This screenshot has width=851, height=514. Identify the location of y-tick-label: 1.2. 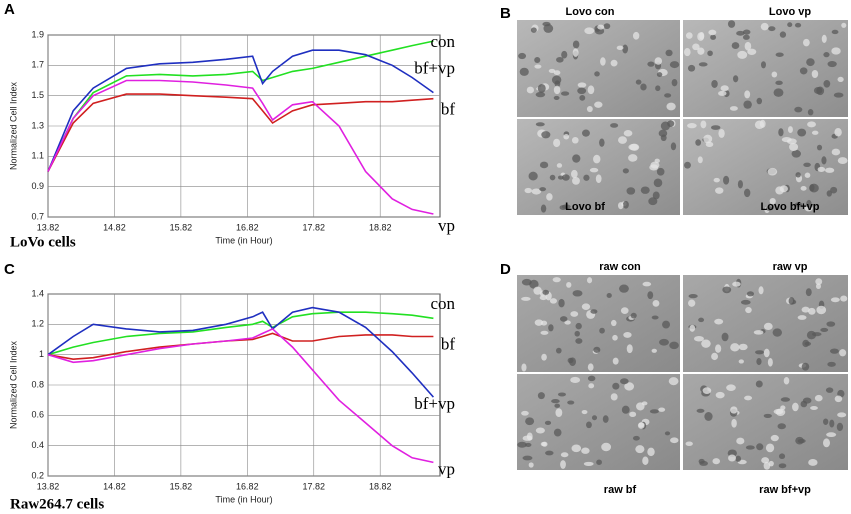
(37, 324).